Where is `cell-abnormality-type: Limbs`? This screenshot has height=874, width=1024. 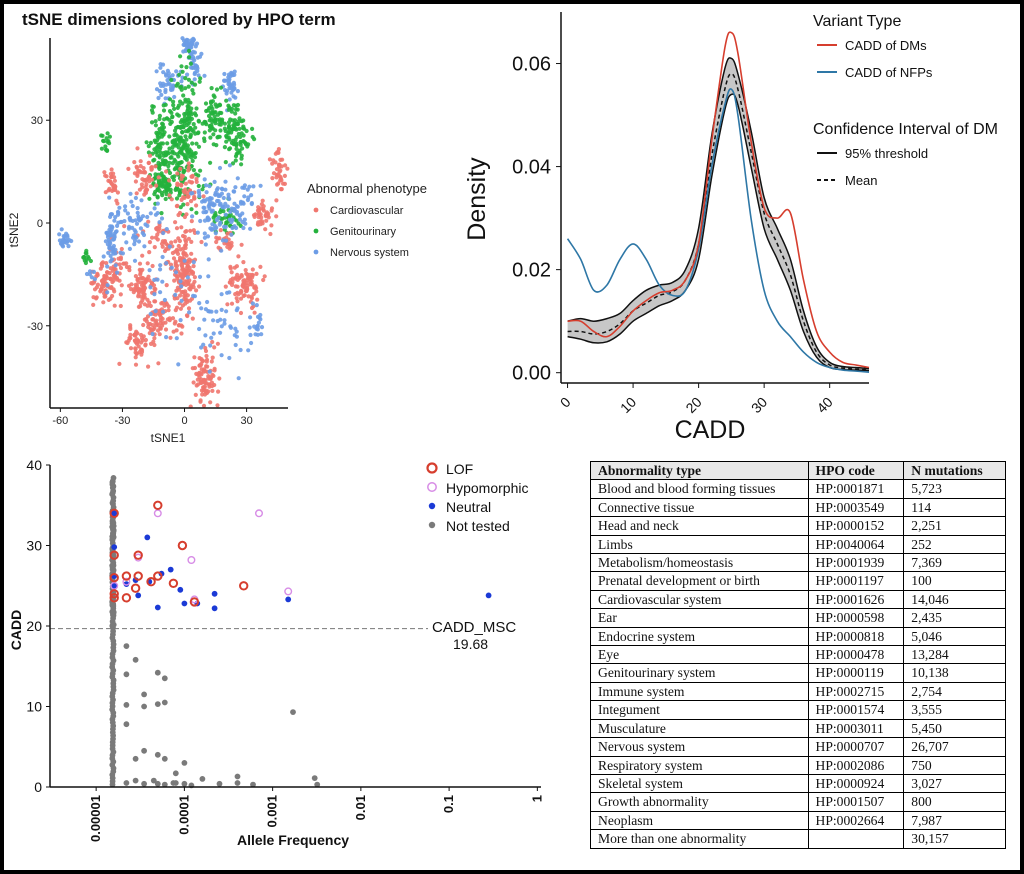
cell-abnormality-type: Limbs is located at coordinates (699, 544).